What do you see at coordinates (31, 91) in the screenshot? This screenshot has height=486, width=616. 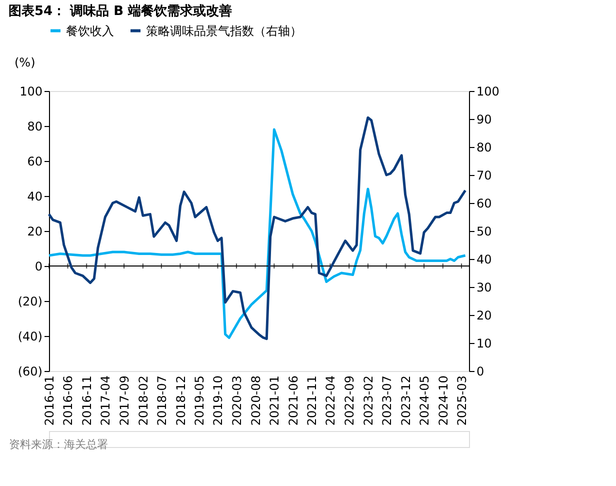 I see `y-tick-label: 100` at bounding box center [31, 91].